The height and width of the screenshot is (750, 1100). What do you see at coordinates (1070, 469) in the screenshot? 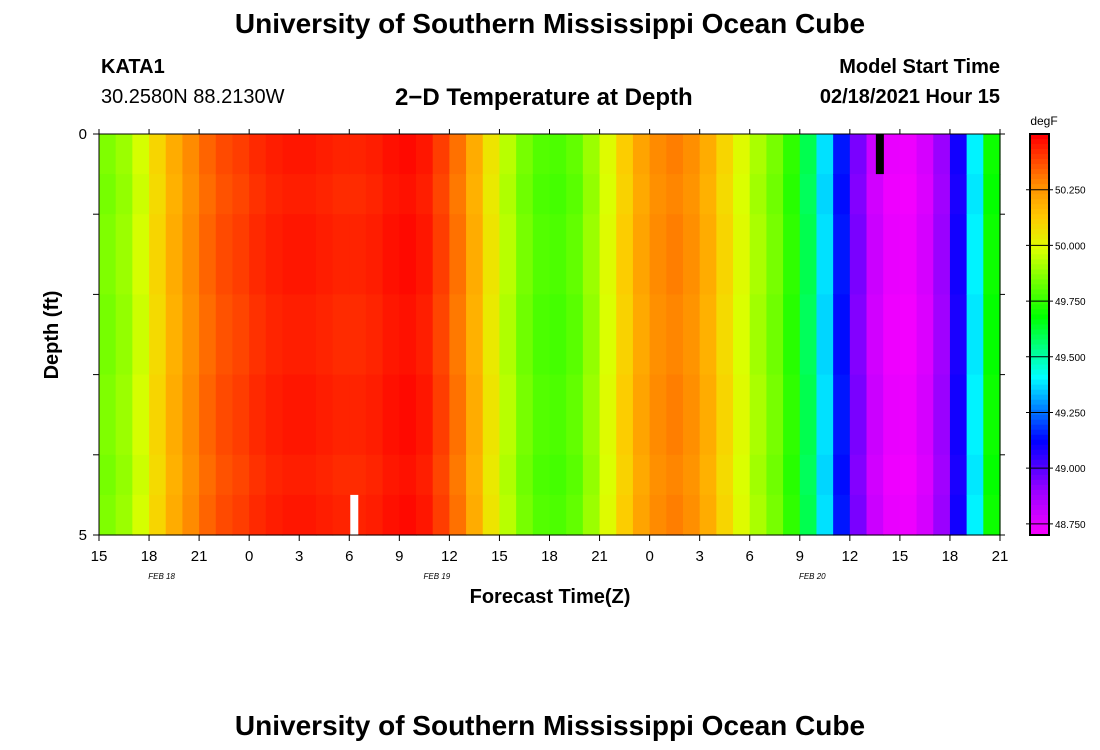
I see `colorbar-tick-label: 49.000` at bounding box center [1070, 469].